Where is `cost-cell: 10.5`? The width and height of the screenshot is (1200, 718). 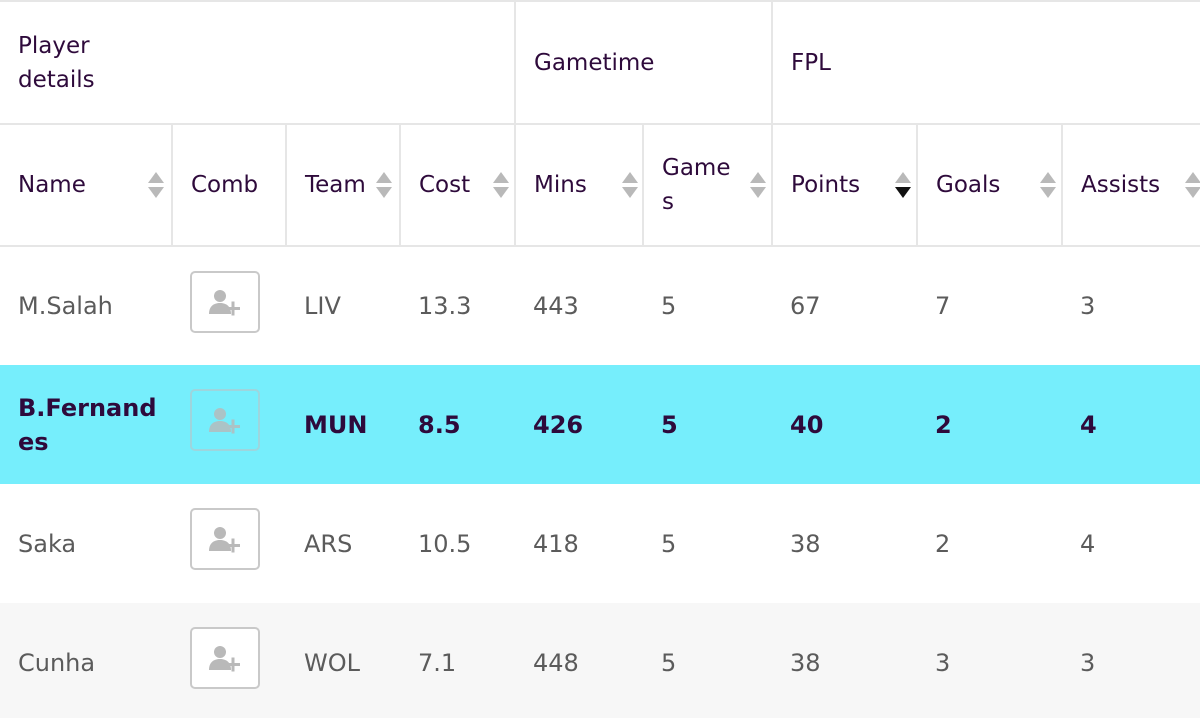 cost-cell: 10.5 is located at coordinates (445, 543).